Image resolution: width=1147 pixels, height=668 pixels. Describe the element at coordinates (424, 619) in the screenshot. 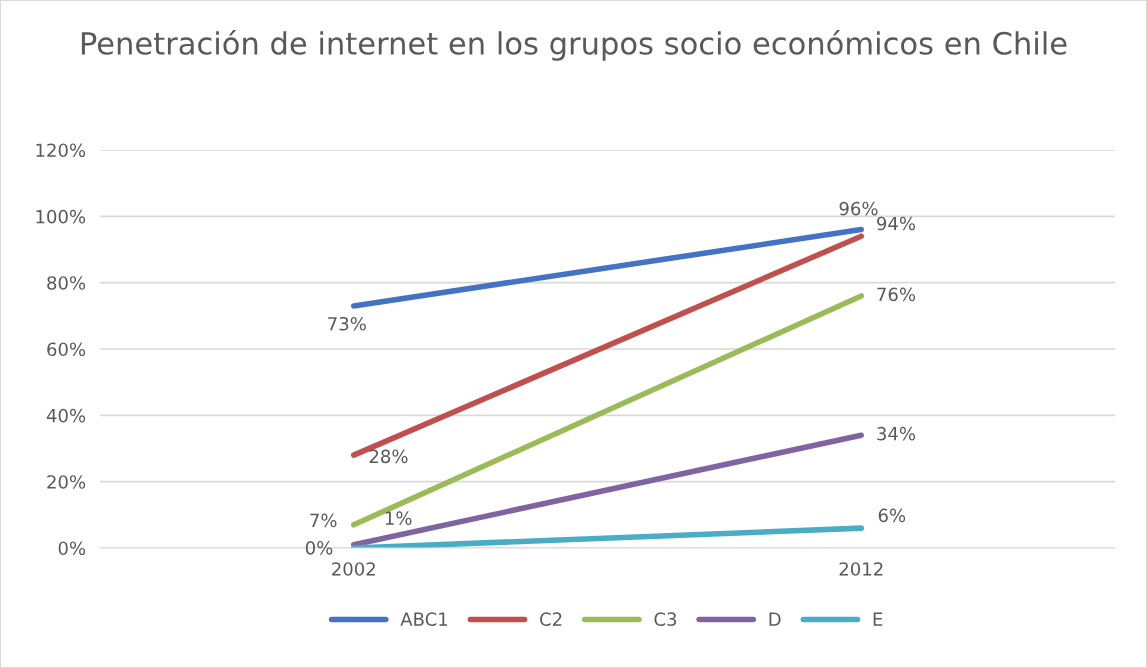

I see `legend-label: ABC1` at that location.